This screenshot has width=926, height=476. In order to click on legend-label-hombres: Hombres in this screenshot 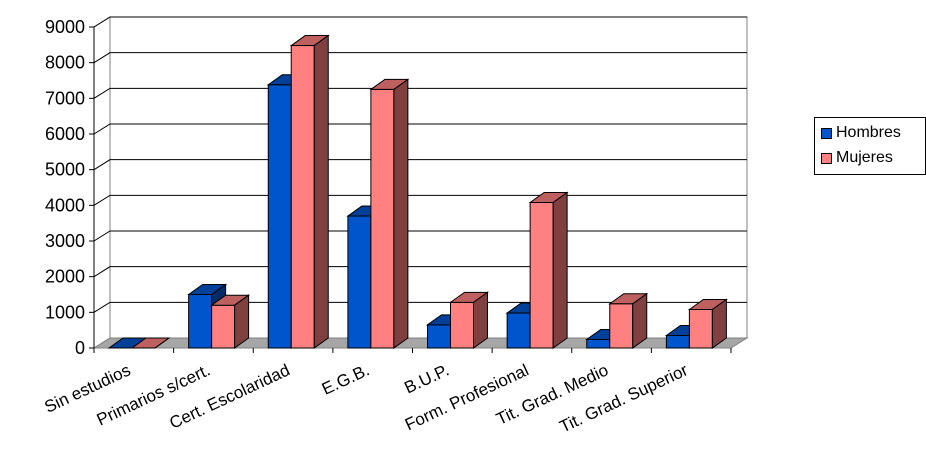, I will do `click(868, 133)`.